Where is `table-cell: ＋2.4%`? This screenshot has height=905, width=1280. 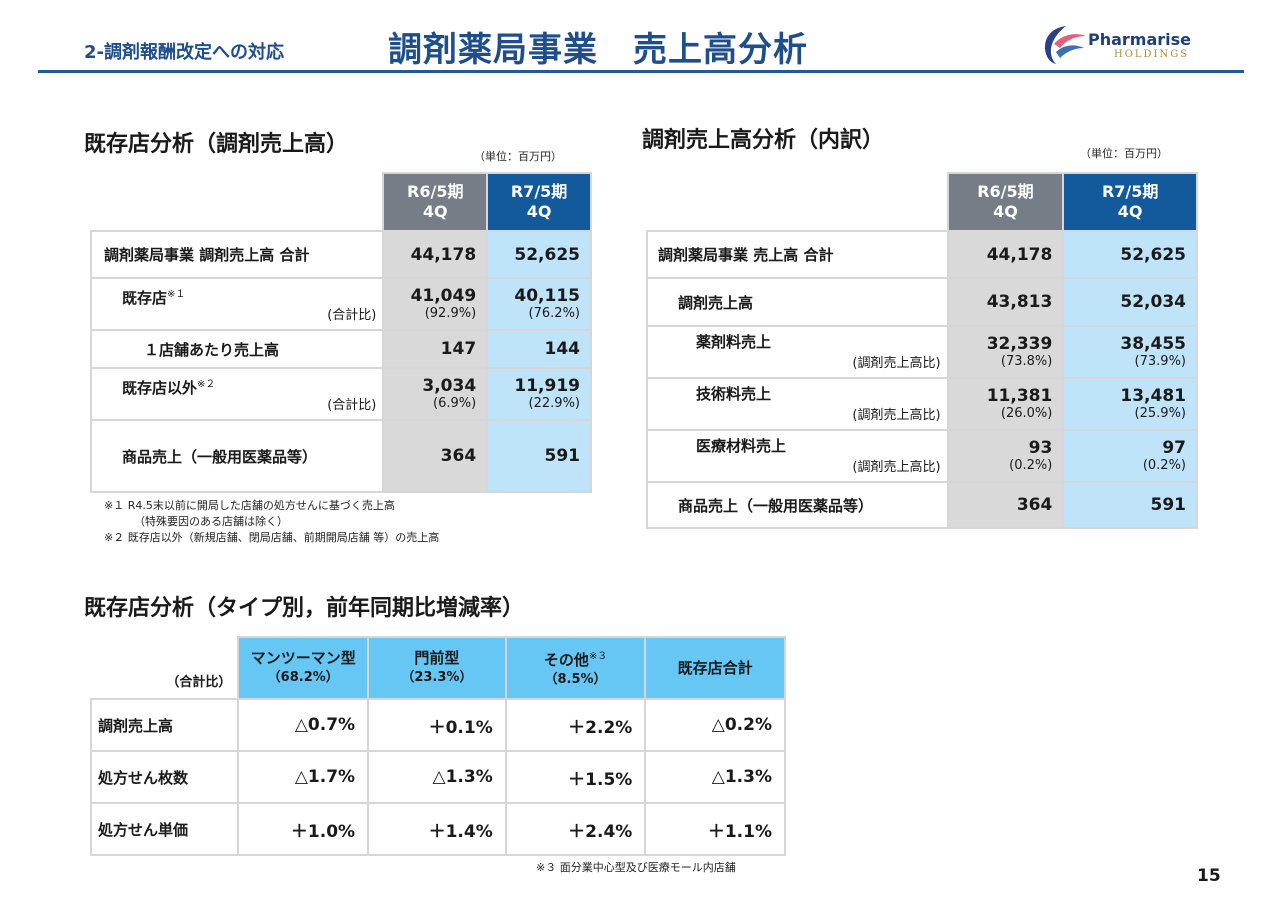 table-cell: ＋2.4% is located at coordinates (575, 829).